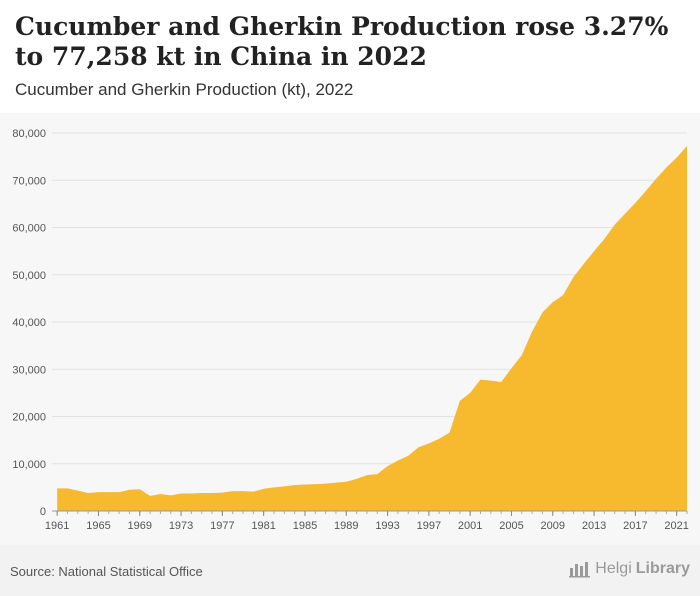 This screenshot has height=596, width=700. I want to click on y-tick-label: 0, so click(43, 512).